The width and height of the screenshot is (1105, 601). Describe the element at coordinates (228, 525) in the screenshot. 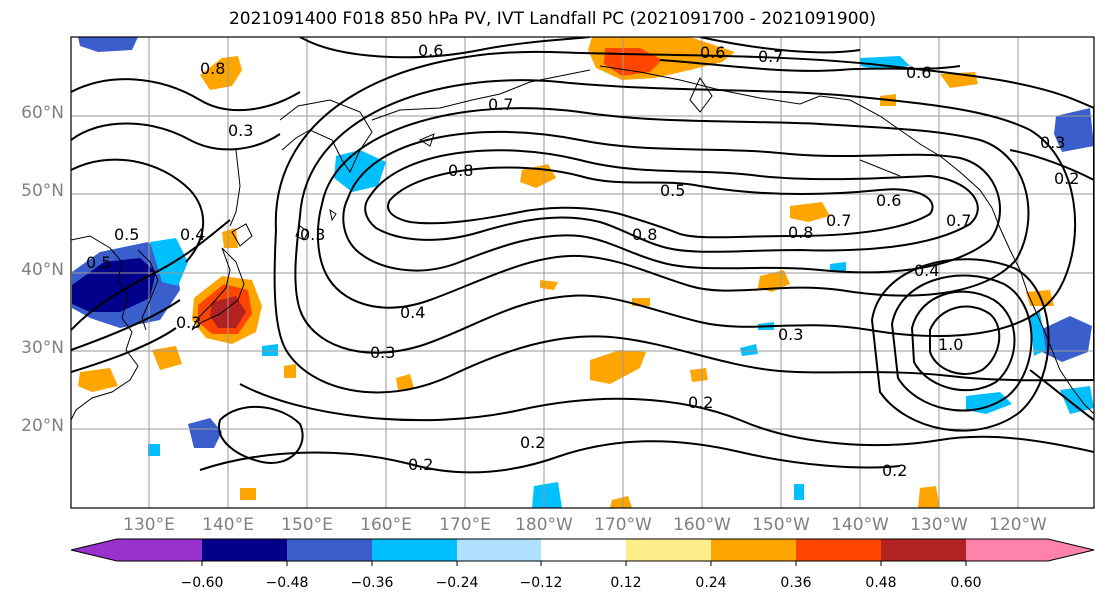

I see `lon-label-140e: 140°E` at that location.